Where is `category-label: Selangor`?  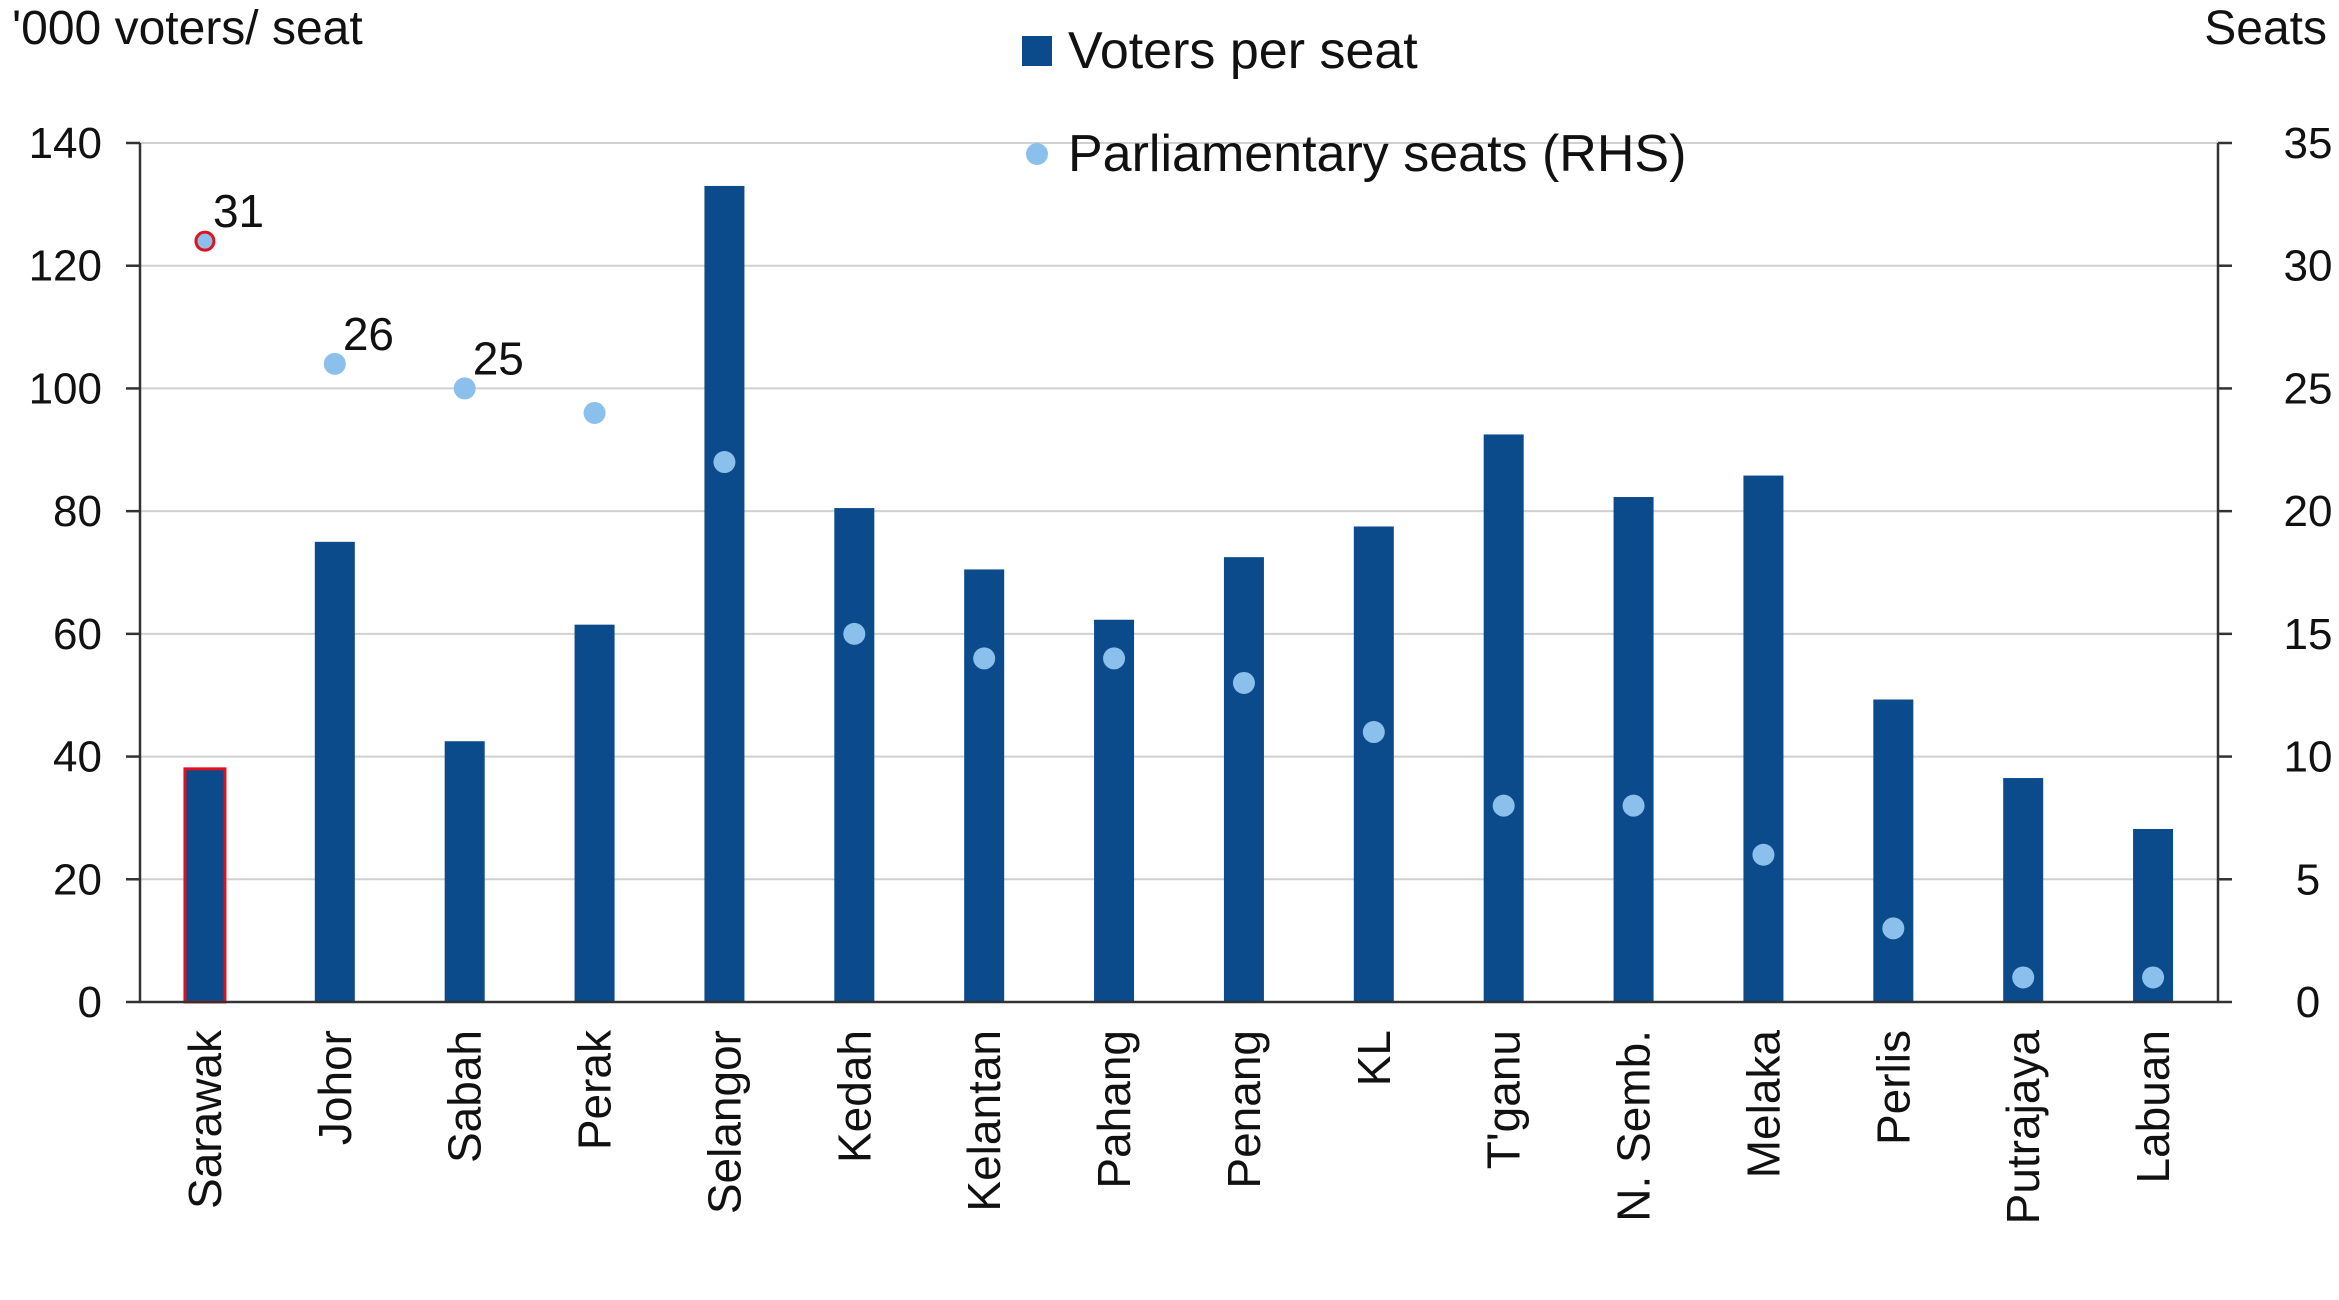
category-label: Selangor is located at coordinates (724, 1122).